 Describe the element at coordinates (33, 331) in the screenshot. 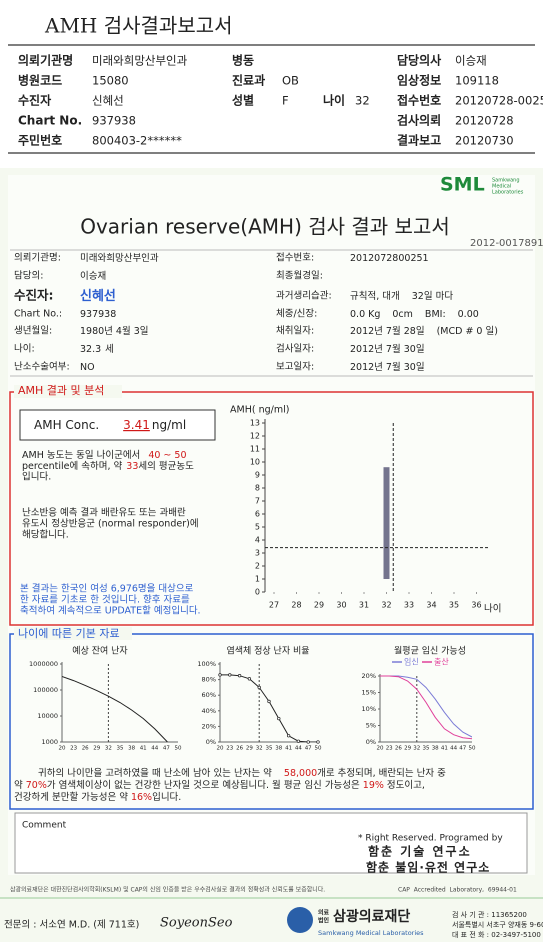

I see `info-label: 생년월일:` at that location.